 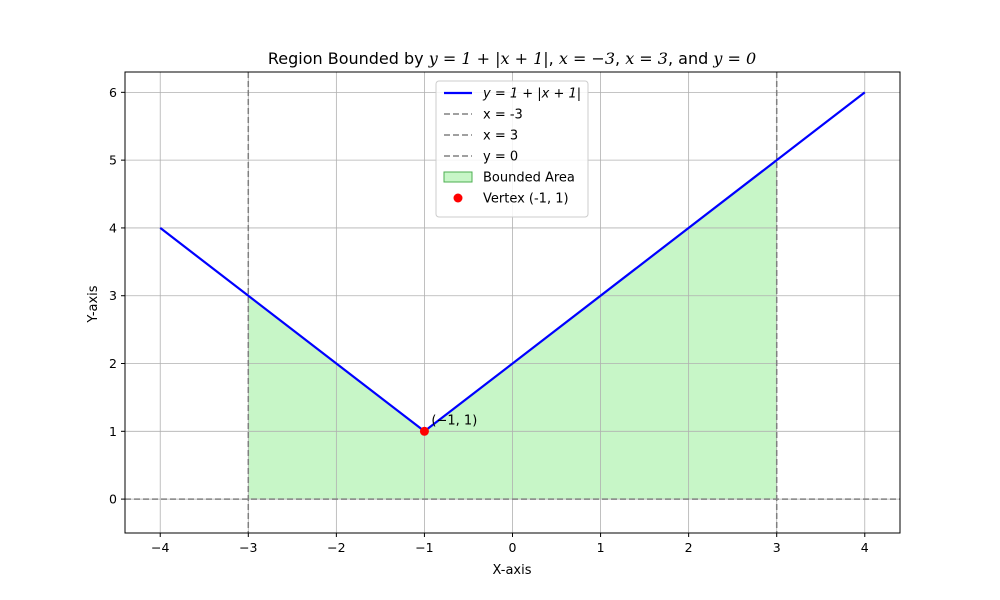 I want to click on title-boundary-1: x = −3, so click(x=587, y=58).